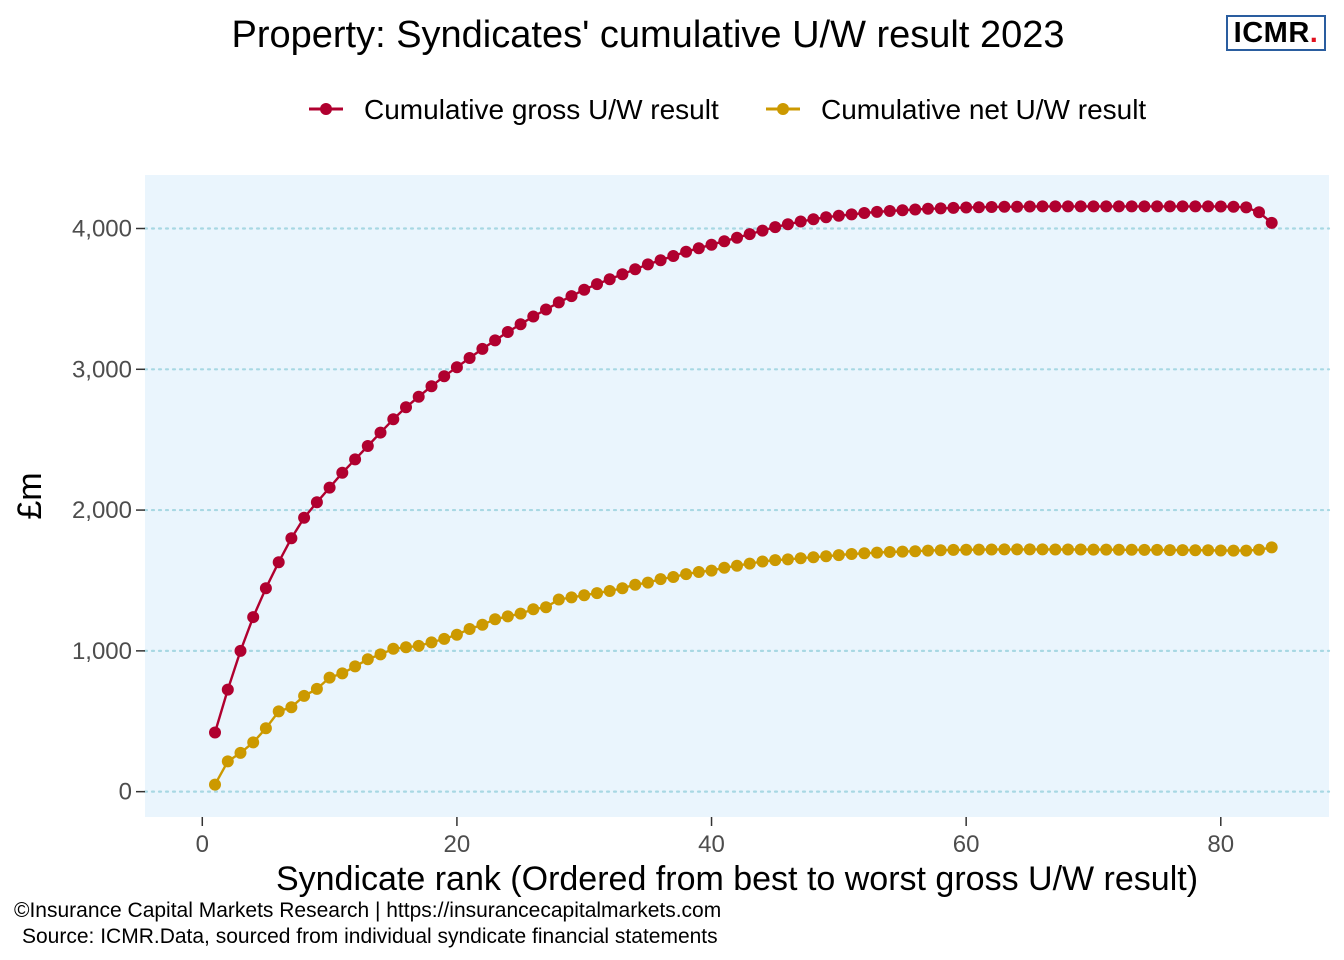  Describe the element at coordinates (326, 109) in the screenshot. I see `legend-gross-marker` at that location.